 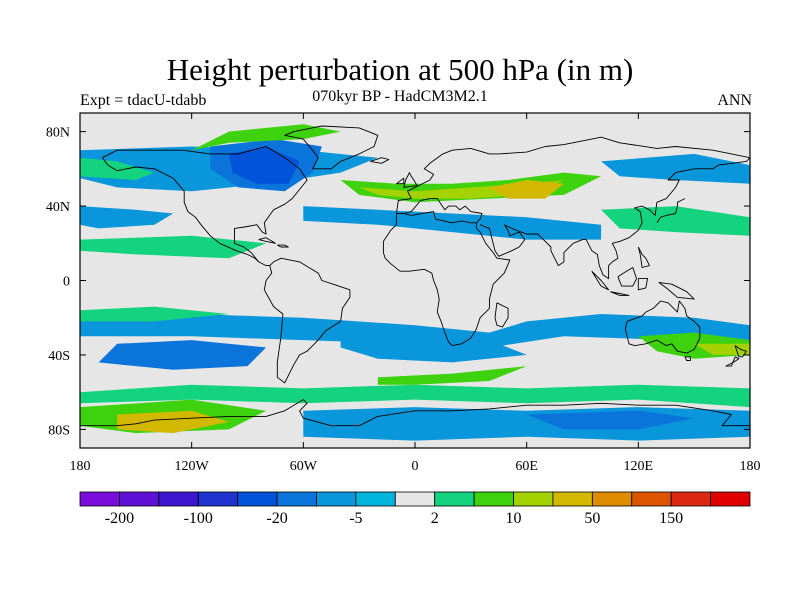 What do you see at coordinates (58, 207) in the screenshot?
I see `y-tick-label: 40N` at bounding box center [58, 207].